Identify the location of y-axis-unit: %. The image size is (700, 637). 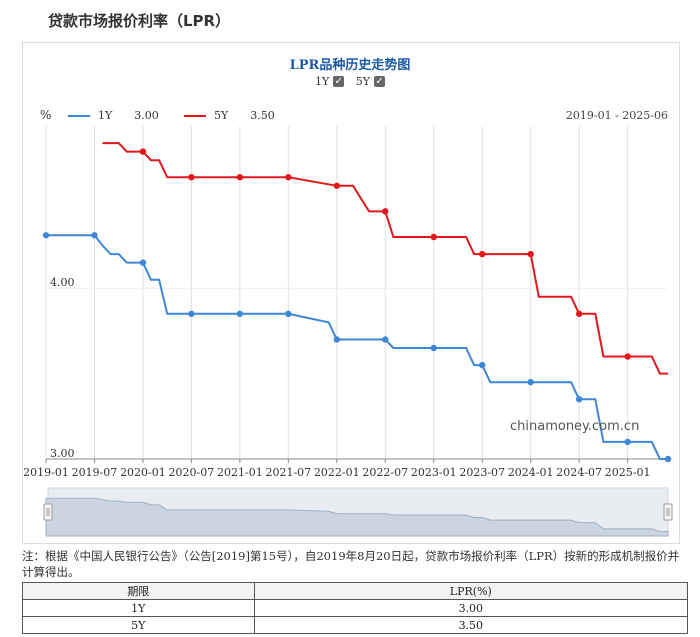
(46, 115).